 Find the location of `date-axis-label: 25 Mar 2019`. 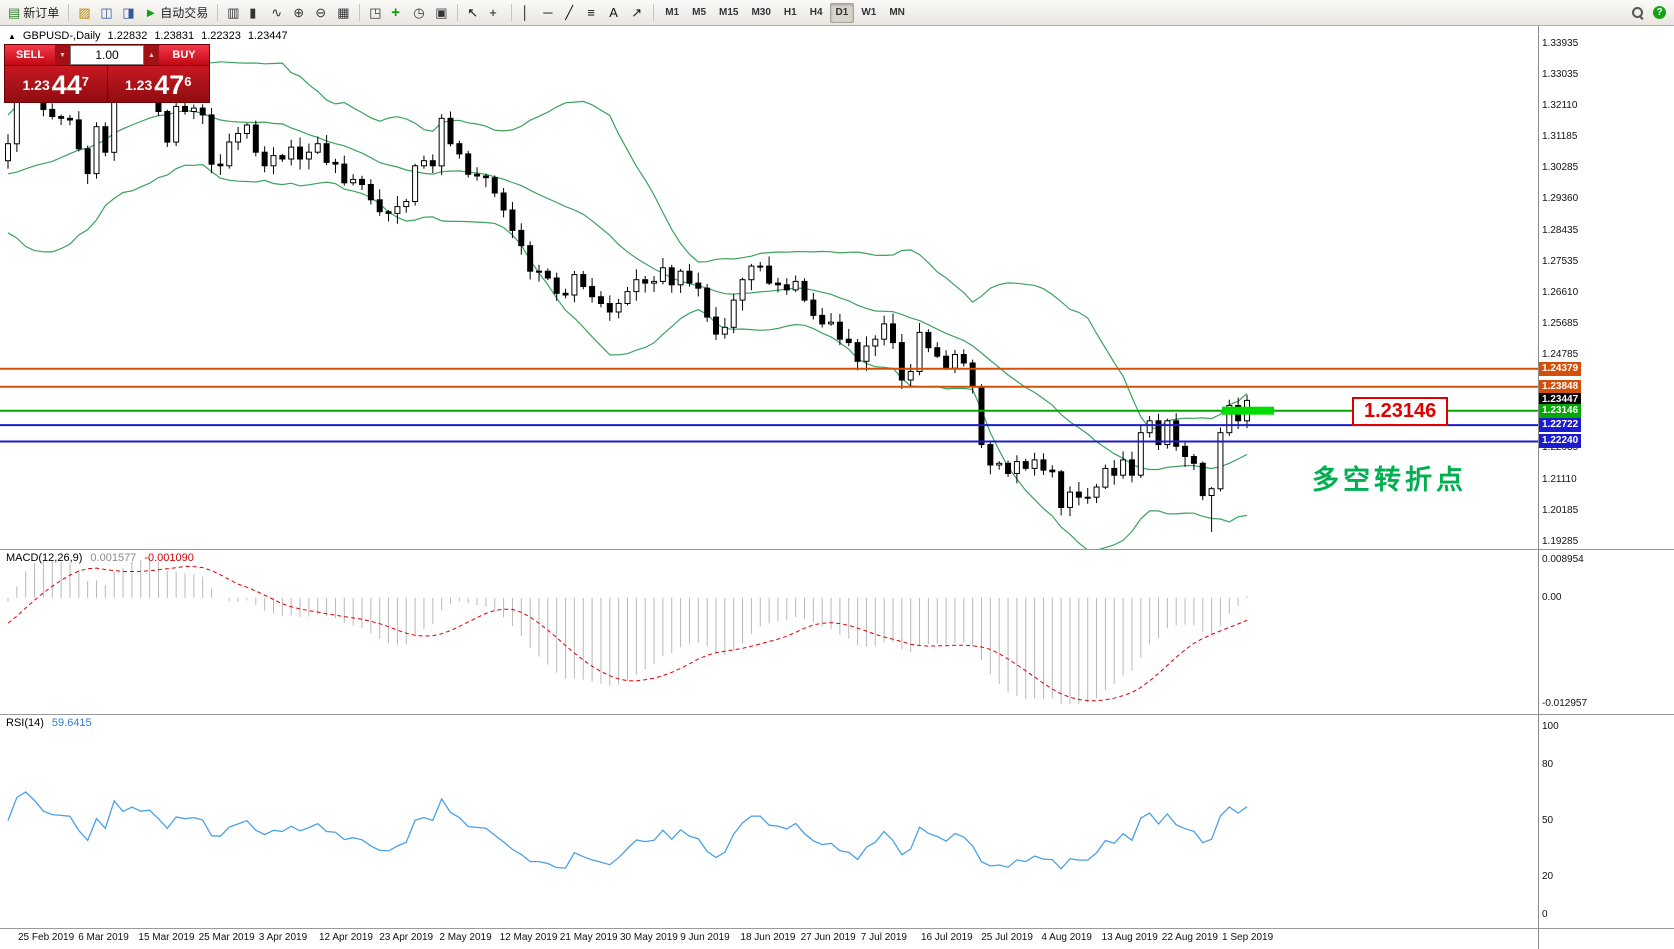

date-axis-label: 25 Mar 2019 is located at coordinates (226, 937).